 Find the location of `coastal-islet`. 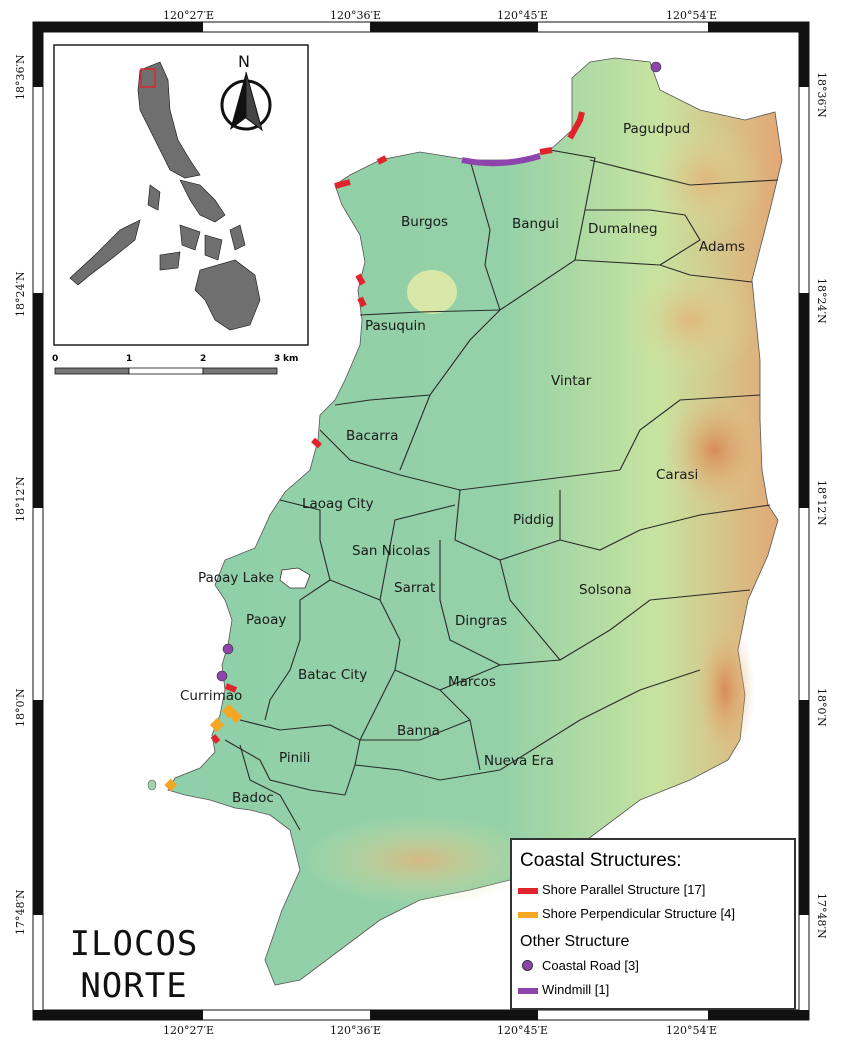

coastal-islet is located at coordinates (152, 785).